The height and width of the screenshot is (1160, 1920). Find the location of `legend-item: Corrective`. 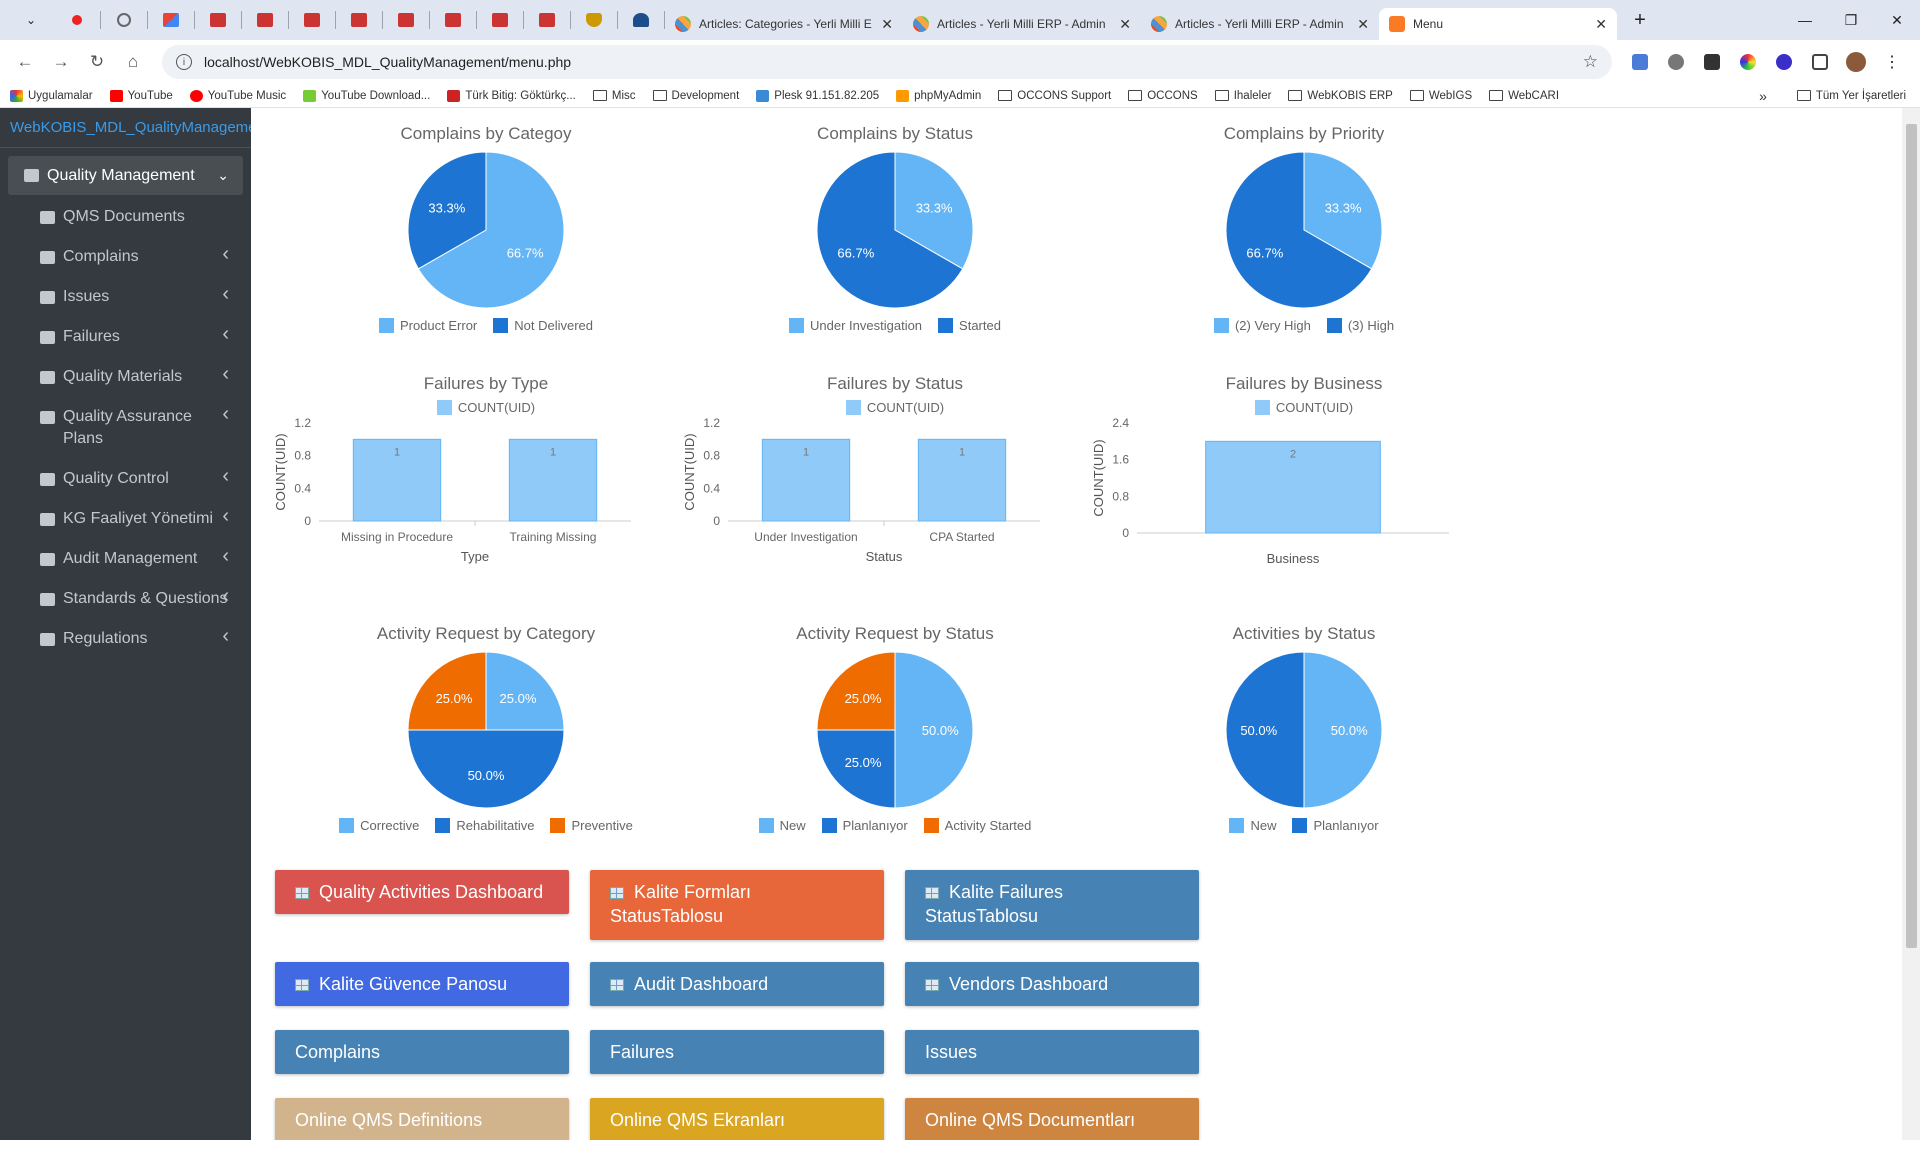

legend-item: Corrective is located at coordinates (379, 825).